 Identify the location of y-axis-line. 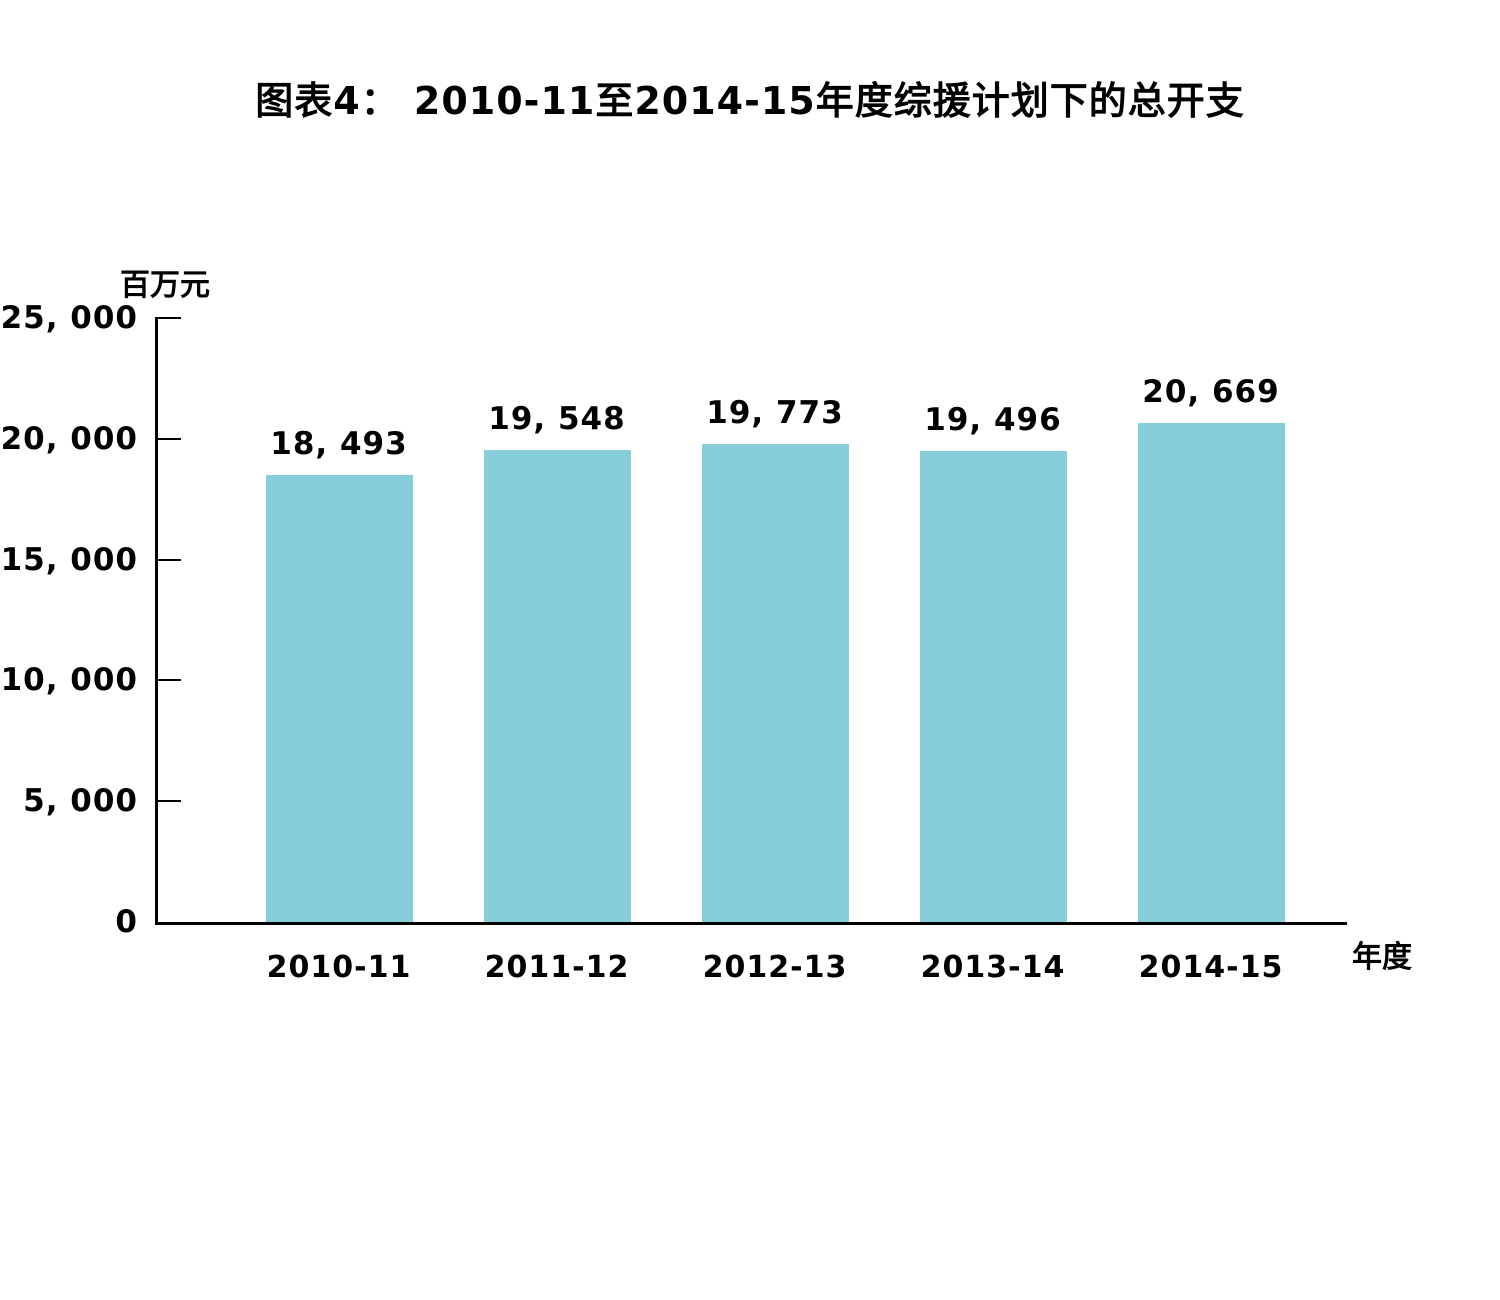
(156, 621).